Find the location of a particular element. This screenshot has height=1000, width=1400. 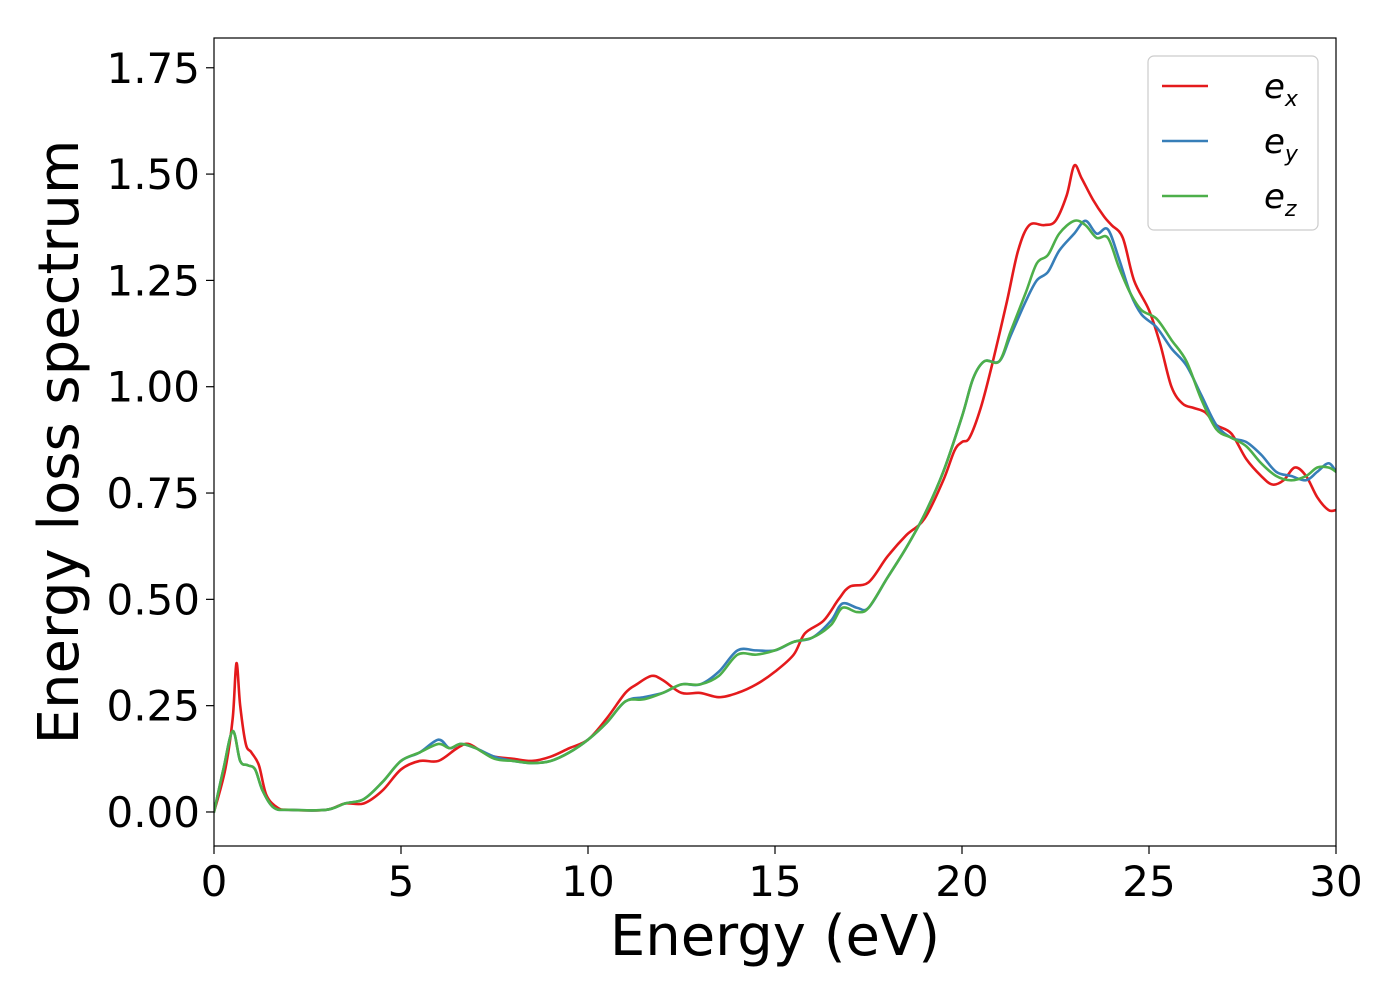

x-tick-label: 30 is located at coordinates (1335, 881).